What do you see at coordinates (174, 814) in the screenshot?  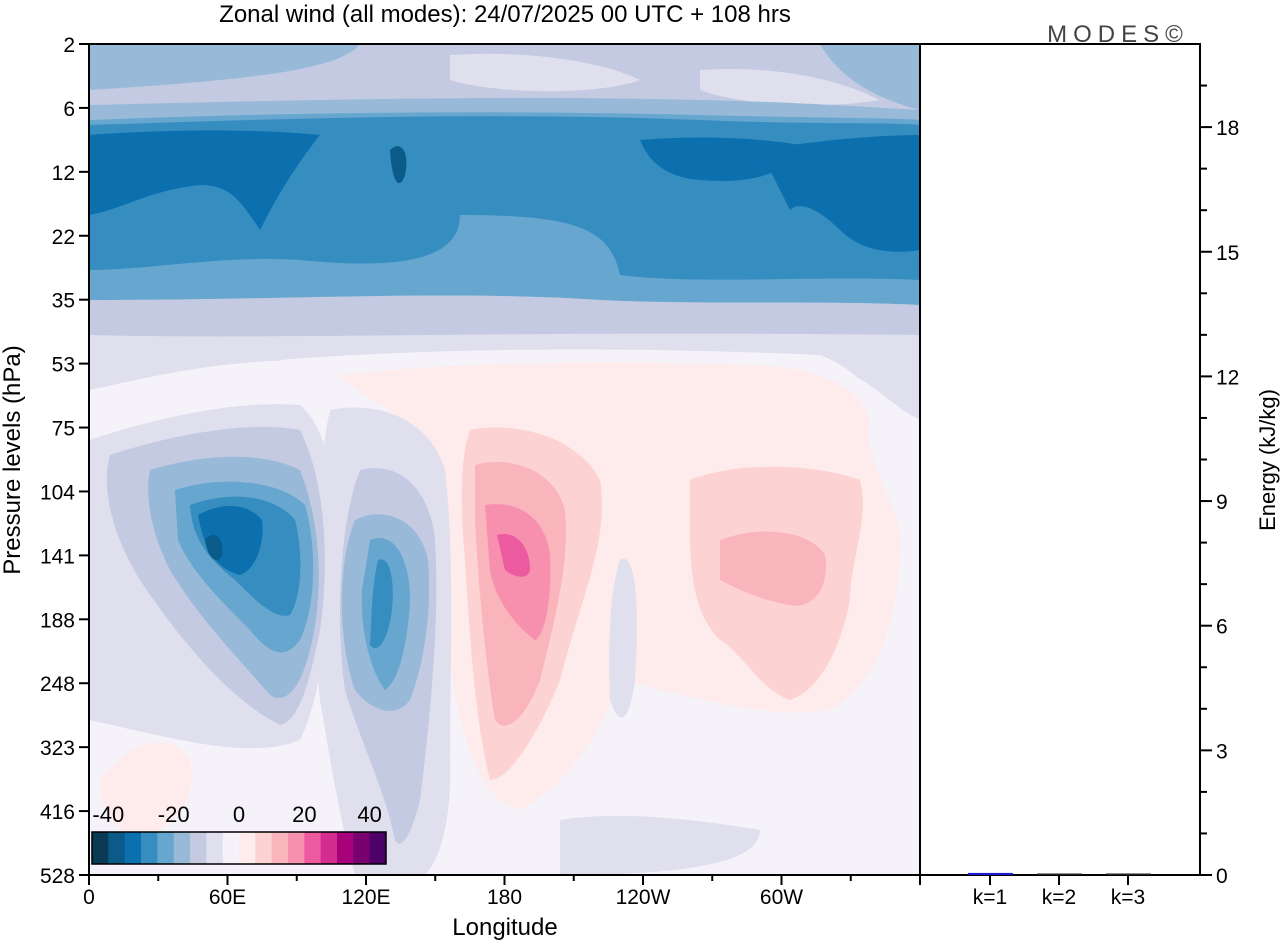 I see `colorbar-tick-label: -20` at bounding box center [174, 814].